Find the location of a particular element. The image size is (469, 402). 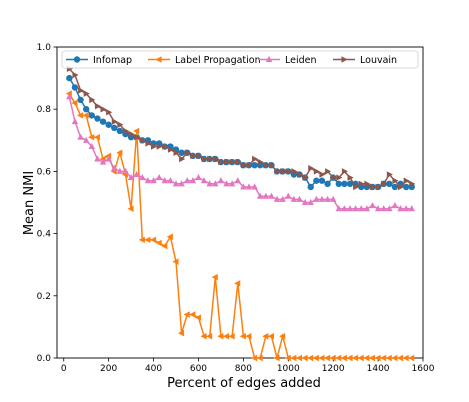

legend-item-label-propagation: Label Propagation is located at coordinates (204, 60).